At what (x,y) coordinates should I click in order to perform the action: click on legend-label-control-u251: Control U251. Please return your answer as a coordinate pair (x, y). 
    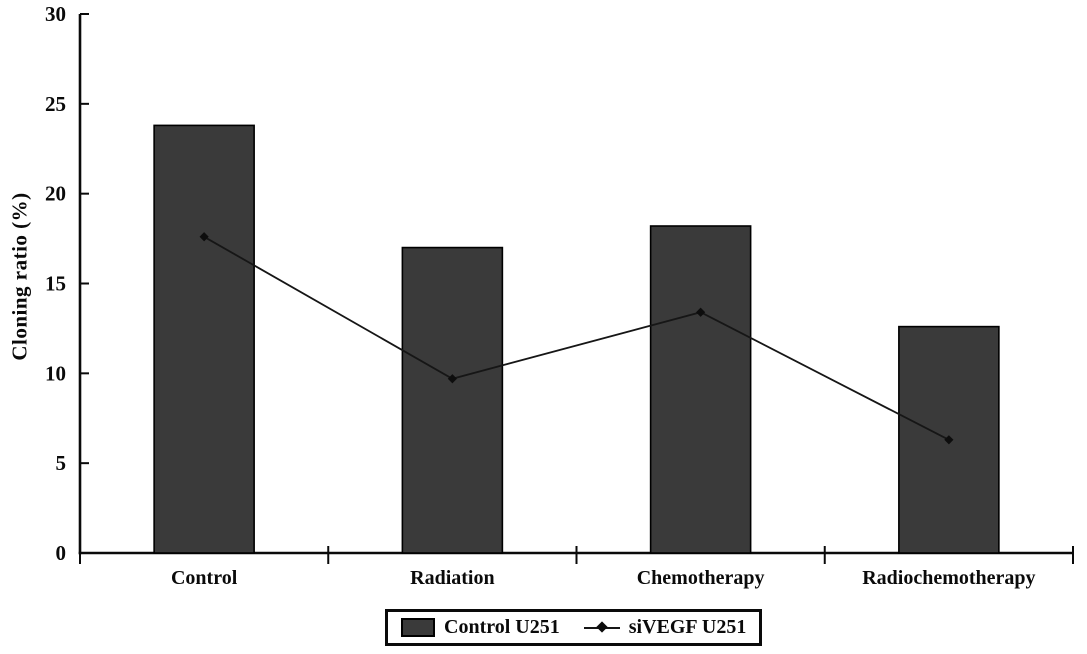
    Looking at the image, I should click on (502, 627).